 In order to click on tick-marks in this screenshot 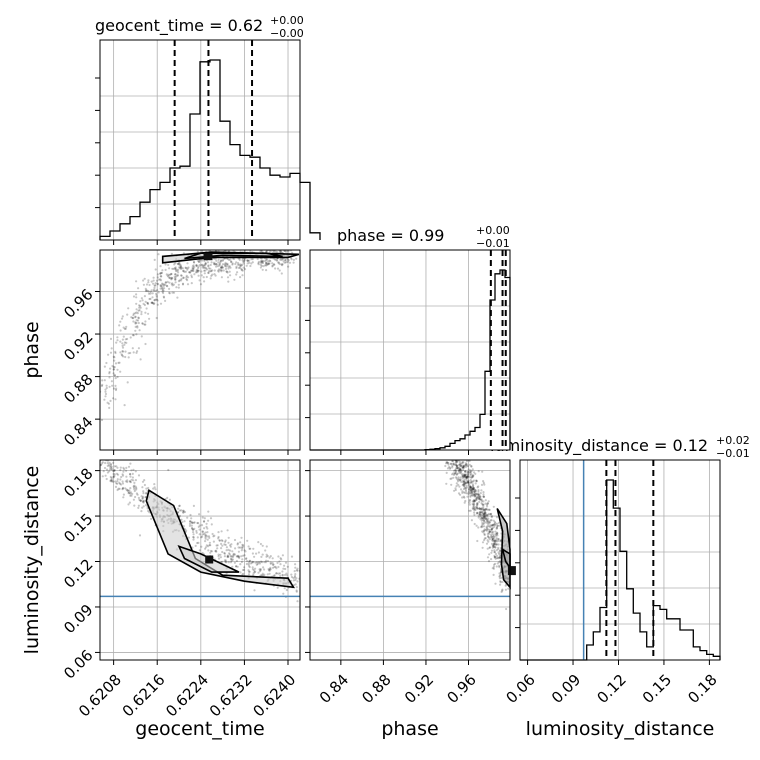, I will do `click(387, 371)`.